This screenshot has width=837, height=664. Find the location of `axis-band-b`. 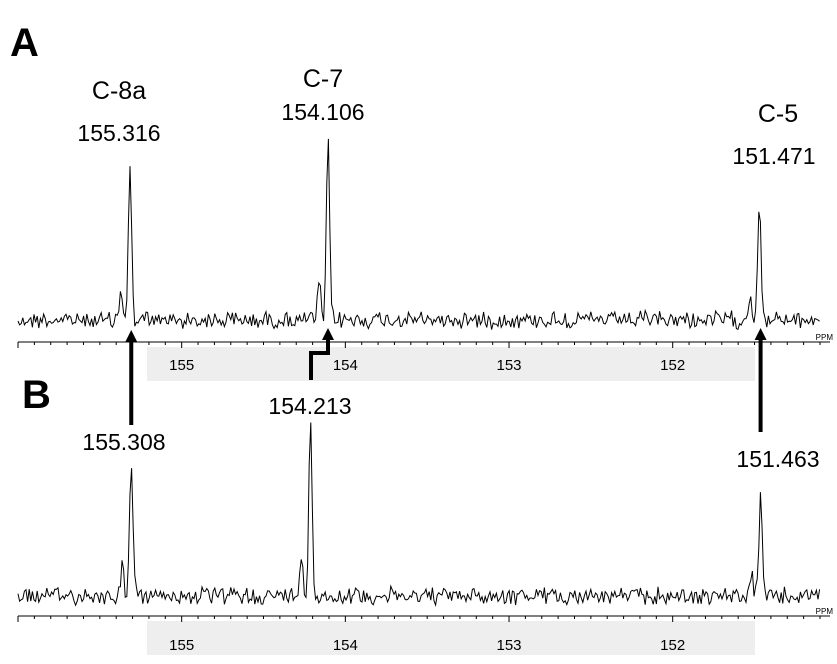

axis-band-b is located at coordinates (451, 638).